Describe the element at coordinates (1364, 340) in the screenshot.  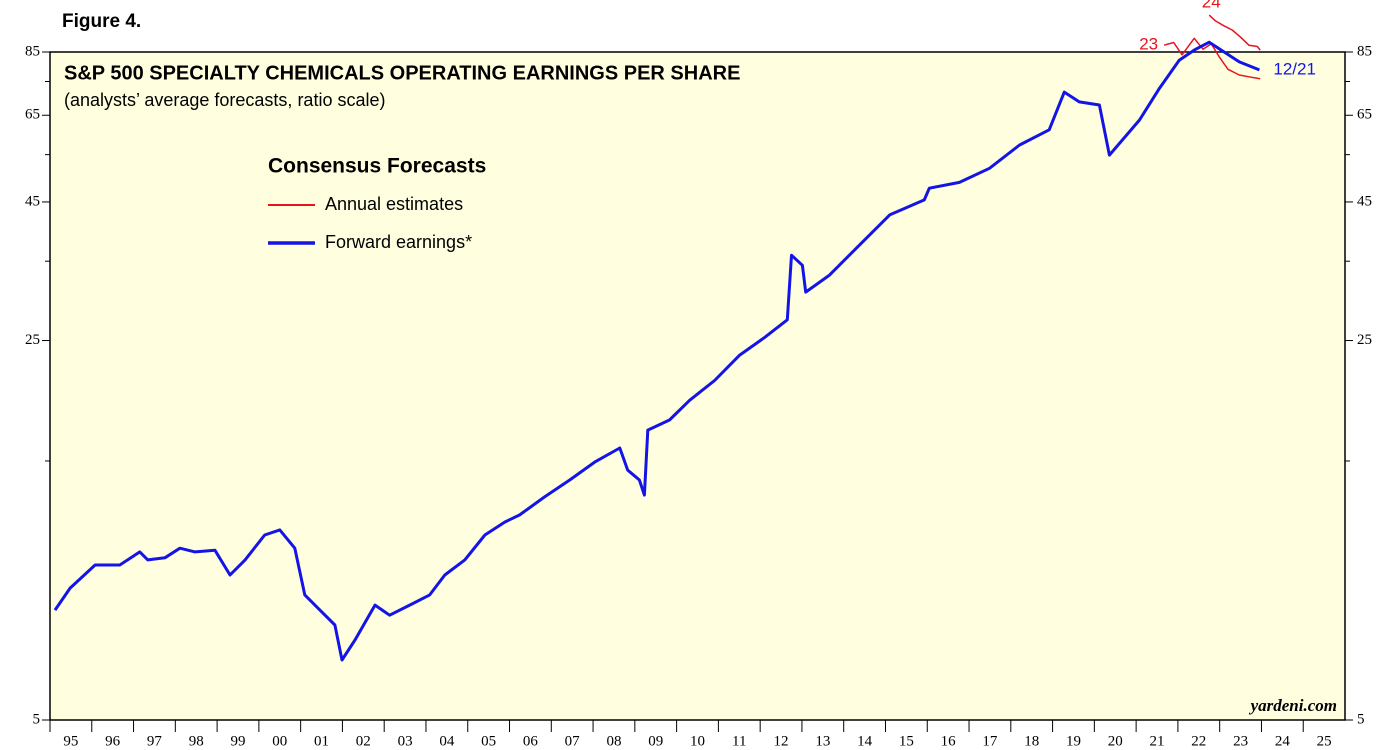
I see `y2-tick-label: 25` at that location.